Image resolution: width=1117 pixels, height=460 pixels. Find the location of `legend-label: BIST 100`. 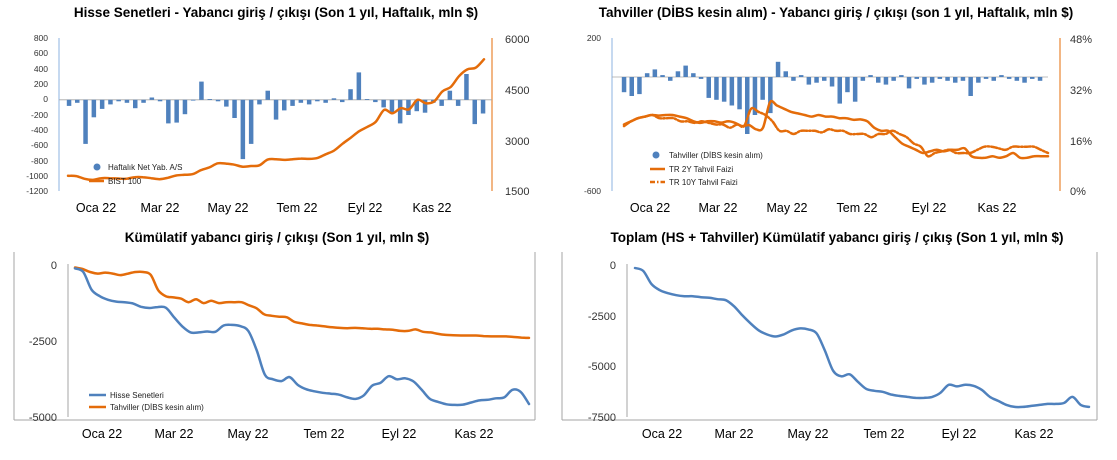

legend-label: BIST 100 is located at coordinates (125, 181).